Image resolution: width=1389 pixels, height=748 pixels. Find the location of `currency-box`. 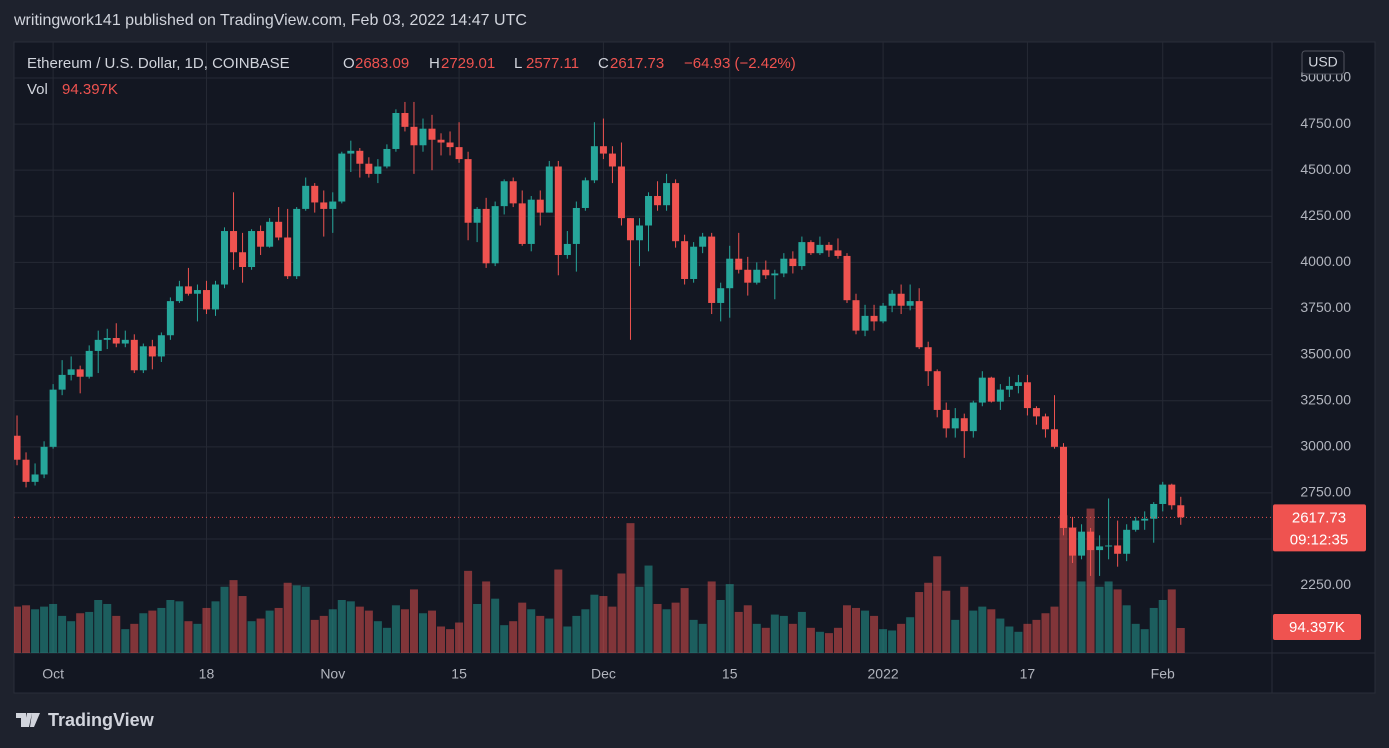

currency-box is located at coordinates (1323, 62).